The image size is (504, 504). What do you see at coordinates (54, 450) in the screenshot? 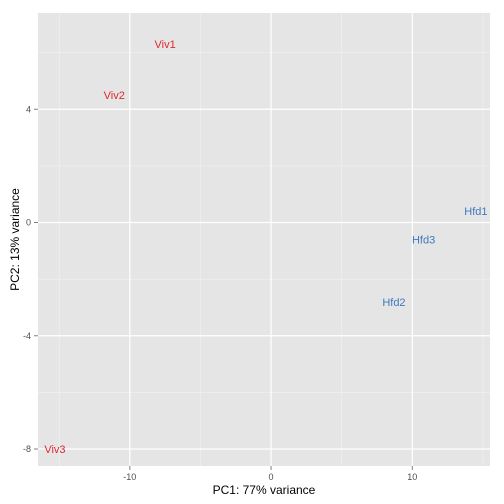
I see `point-label-viv3: Viv3` at bounding box center [54, 450].